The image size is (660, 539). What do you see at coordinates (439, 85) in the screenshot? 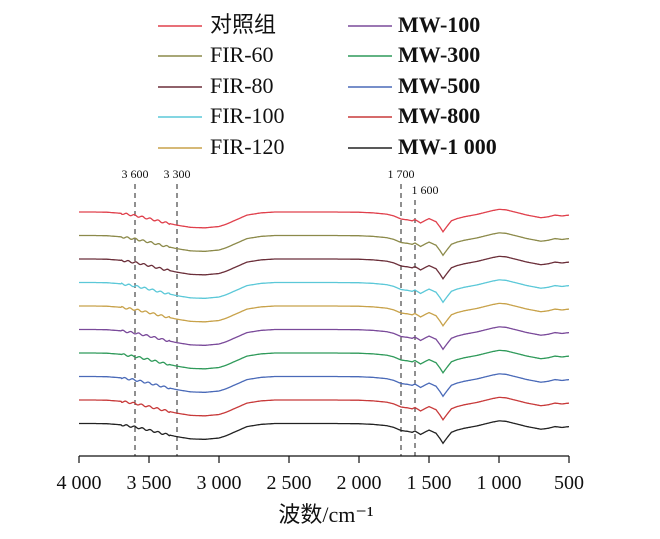
I see `legend-label-8: MW-500` at bounding box center [439, 85].